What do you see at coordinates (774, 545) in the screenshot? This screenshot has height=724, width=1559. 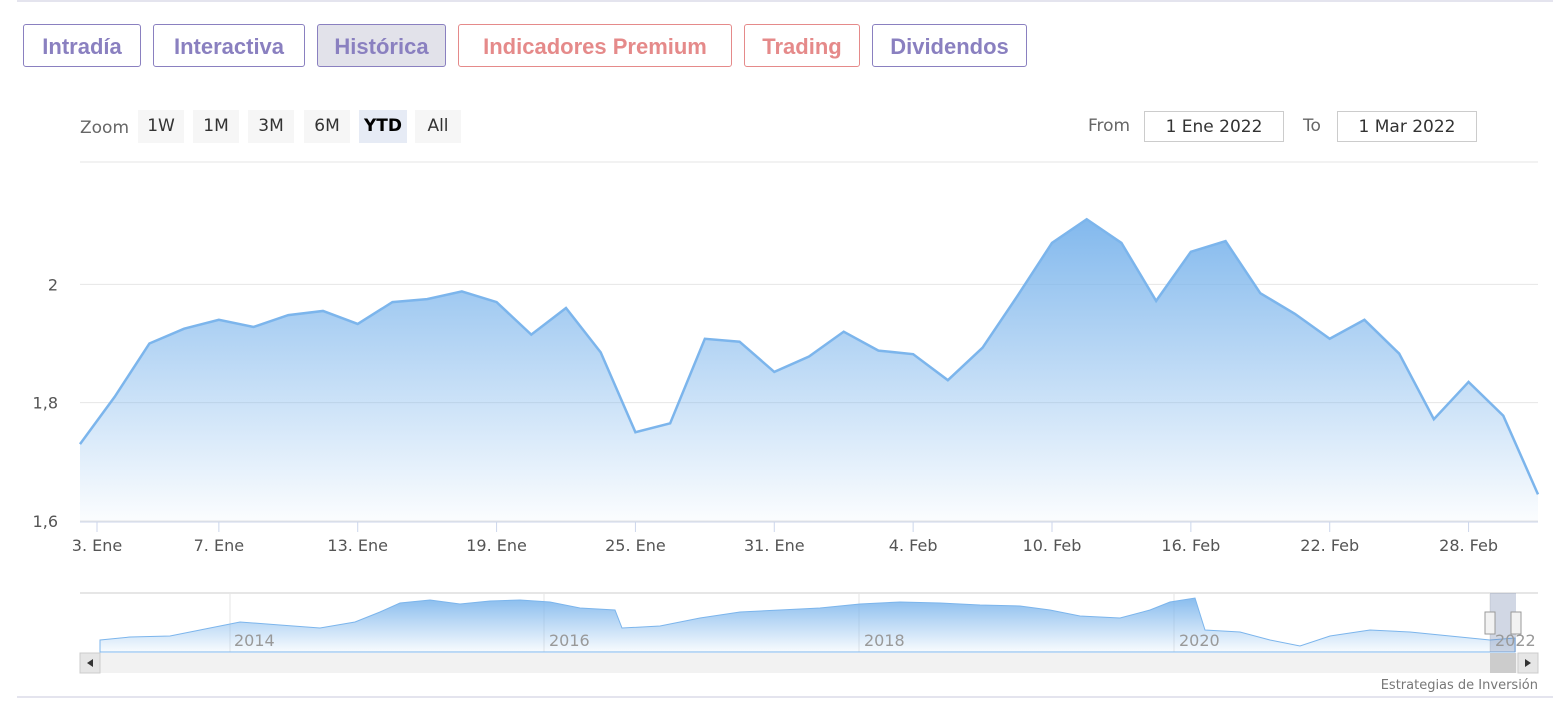 I see `x-tick-label: 31. Ene` at bounding box center [774, 545].